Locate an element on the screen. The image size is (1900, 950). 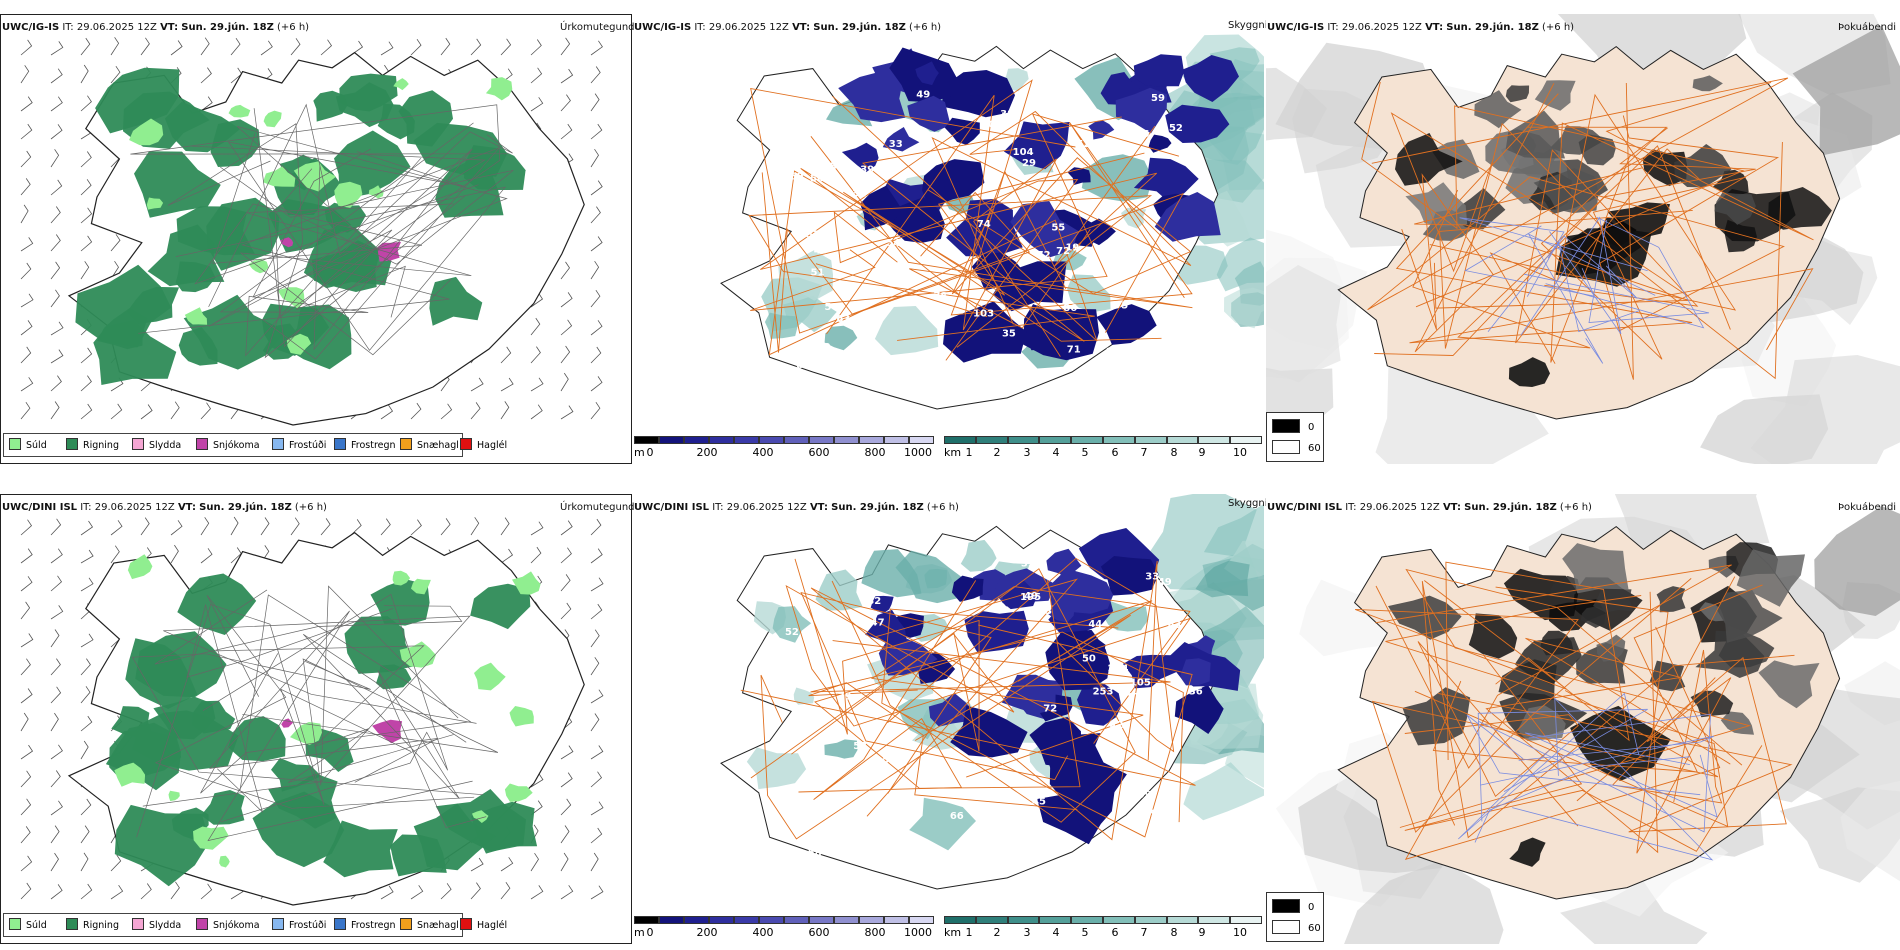
precip-type-map-row2 is located at coordinates (312, 711).